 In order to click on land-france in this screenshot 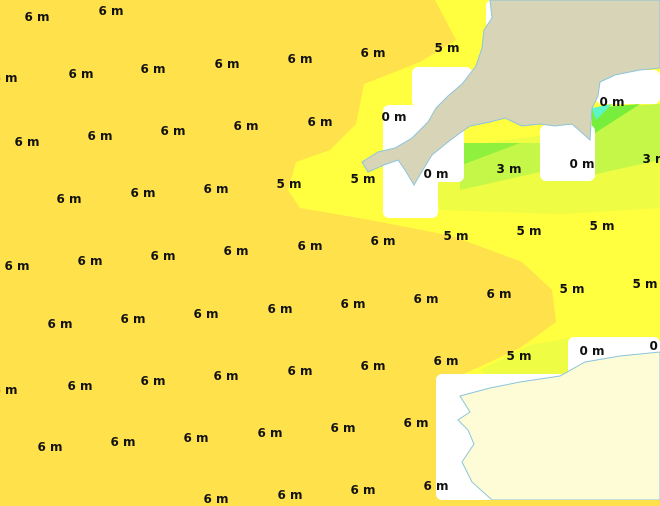, I will do `click(558, 425)`.